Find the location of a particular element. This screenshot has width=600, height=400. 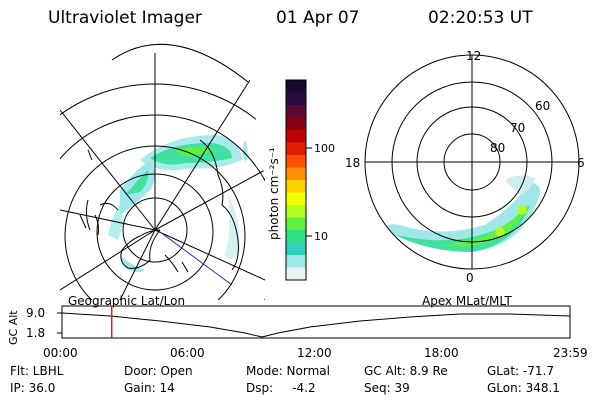

status-glon: GLon: 348.1 is located at coordinates (523, 388).